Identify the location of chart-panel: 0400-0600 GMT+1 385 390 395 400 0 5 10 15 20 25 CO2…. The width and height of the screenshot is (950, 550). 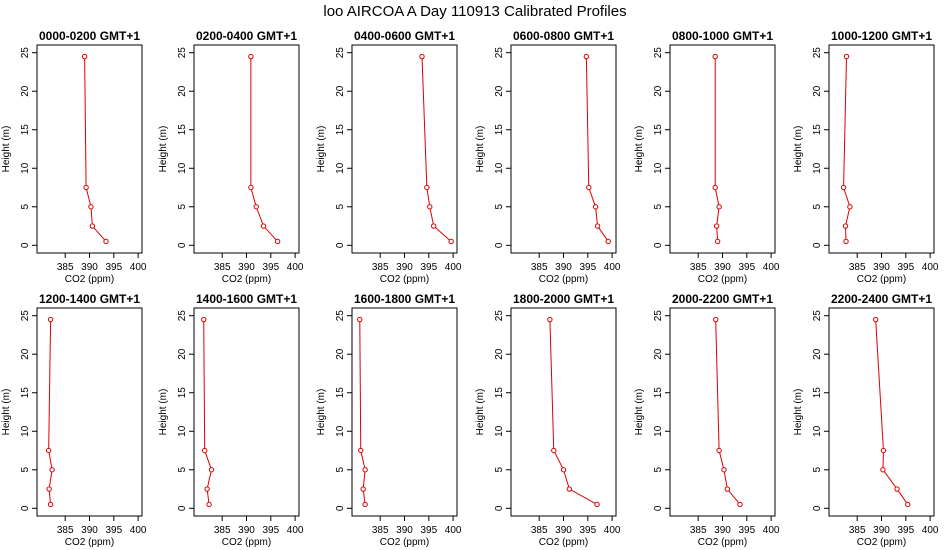
(389, 157).